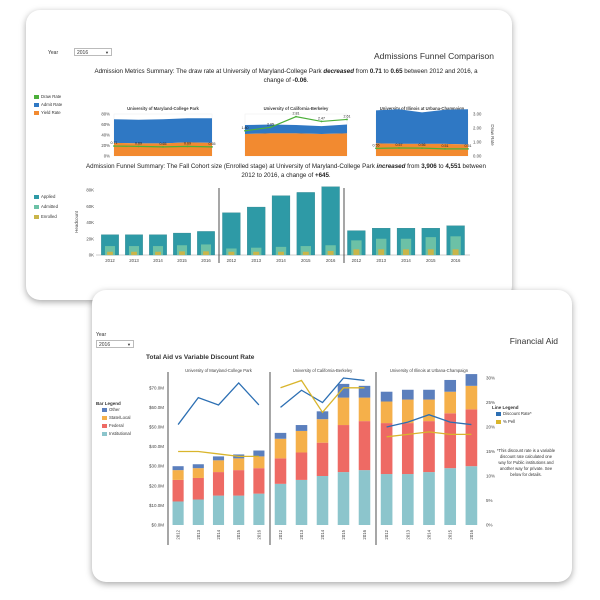  Describe the element at coordinates (120, 433) in the screenshot. I see `legend-label: Institutional` at that location.